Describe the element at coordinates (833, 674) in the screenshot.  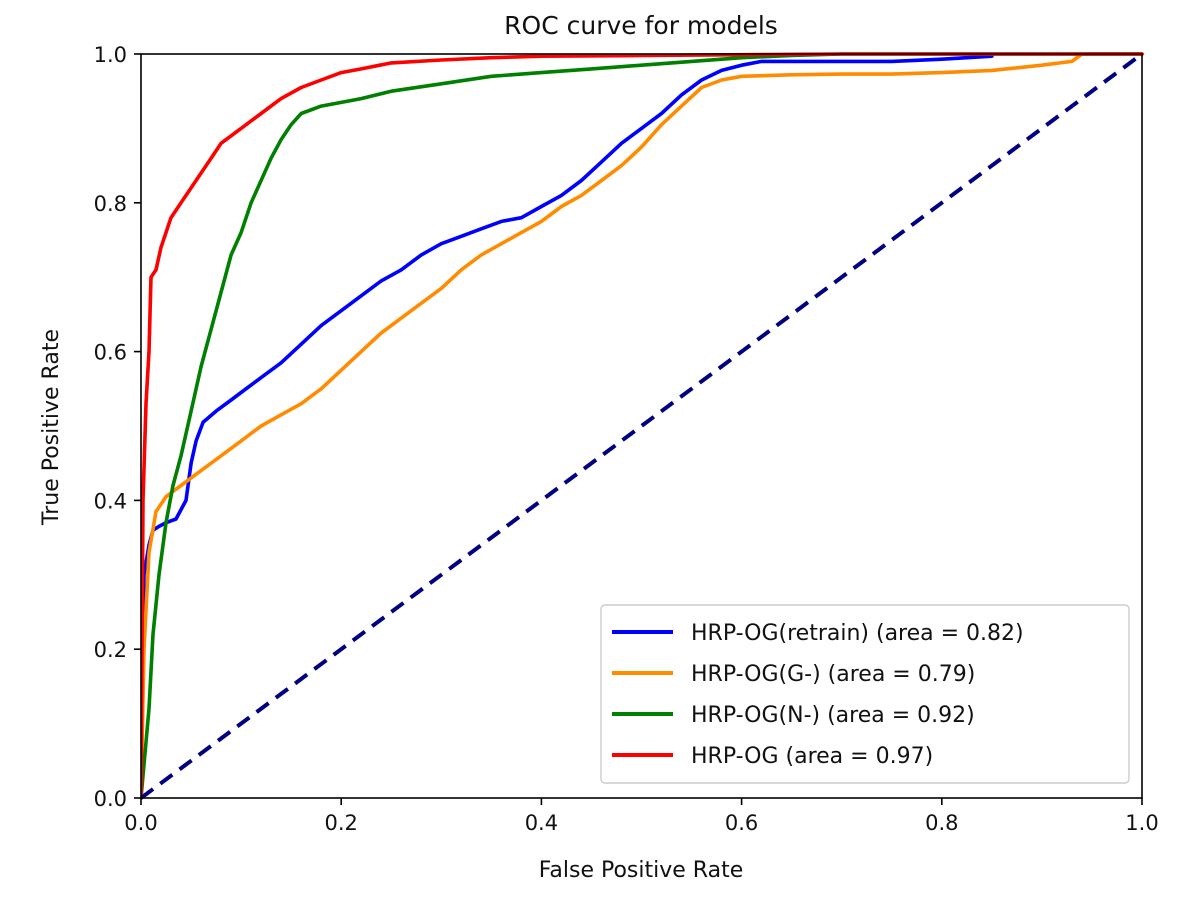
I see `legend-label: HRP-OG(G-) (area = 0.79)` at that location.